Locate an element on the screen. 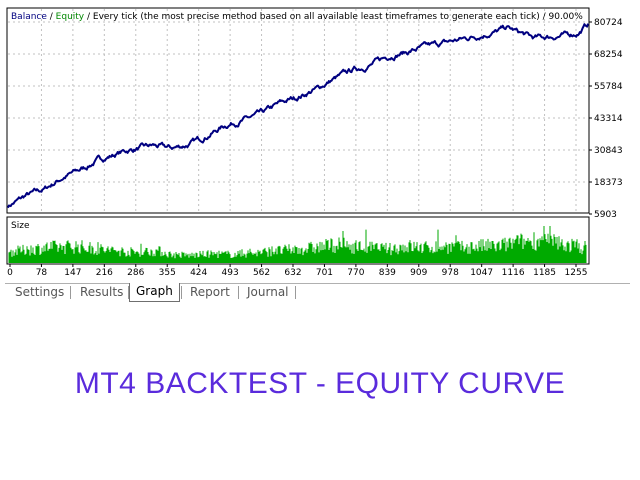 This screenshot has height=480, width=640. y-tick-label: 55784 is located at coordinates (608, 87).